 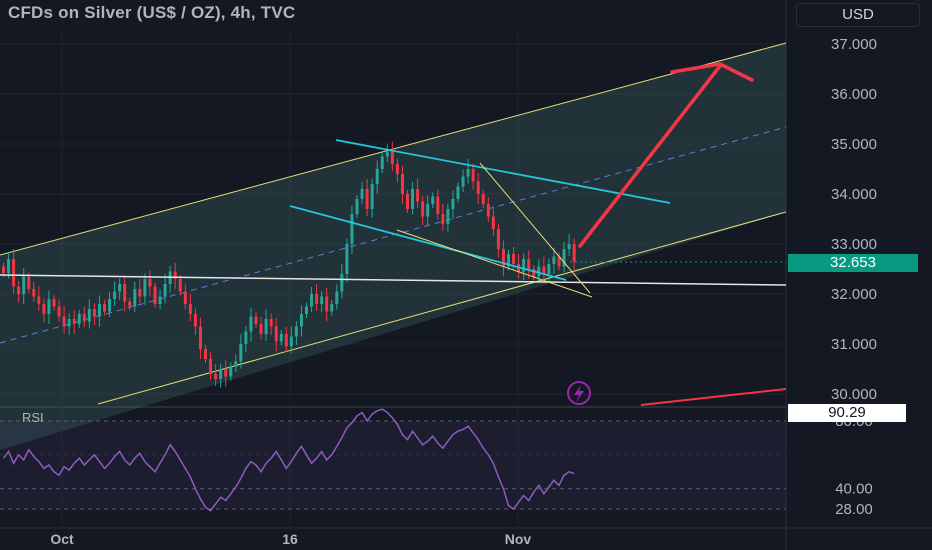 I want to click on descending-lower-line, so click(x=428, y=243).